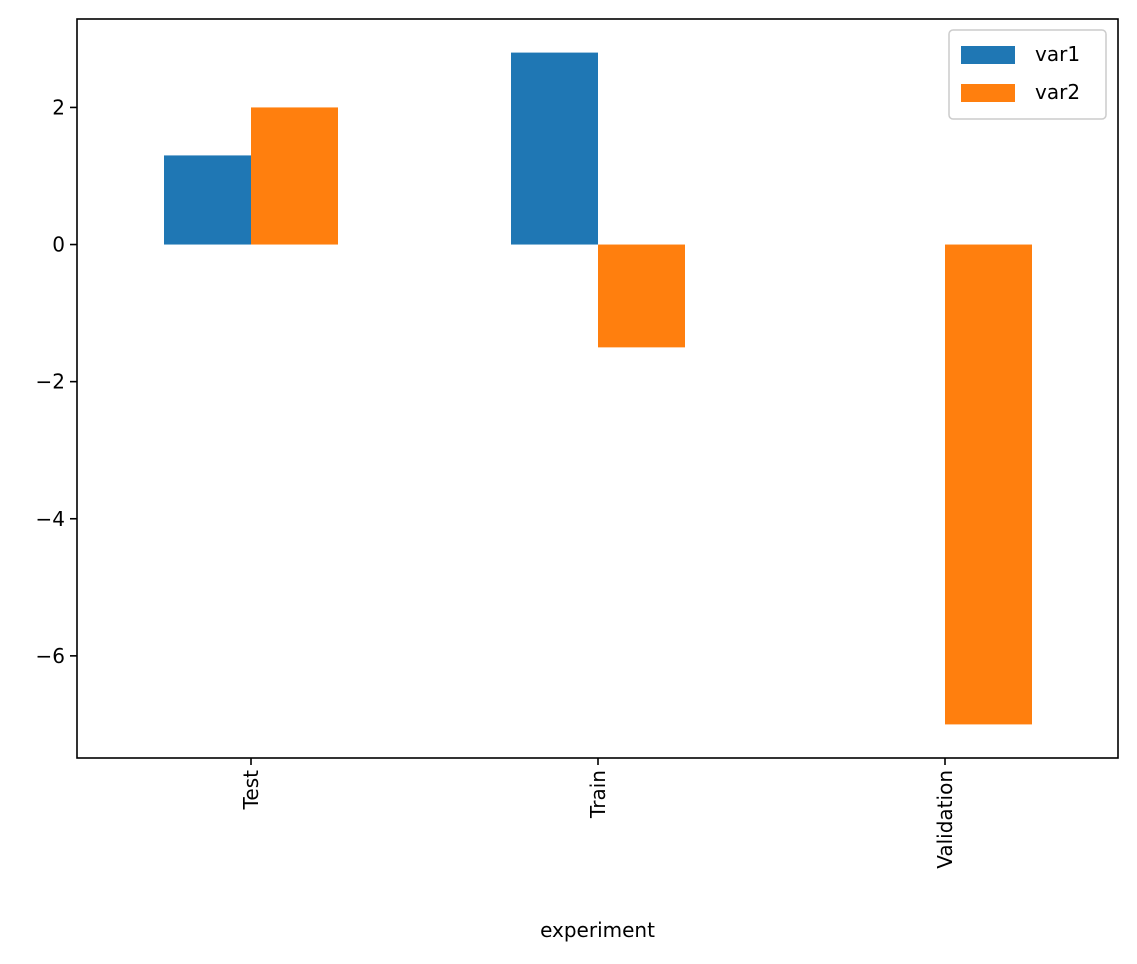  What do you see at coordinates (598, 794) in the screenshot?
I see `x-tick-label-train: Train` at bounding box center [598, 794].